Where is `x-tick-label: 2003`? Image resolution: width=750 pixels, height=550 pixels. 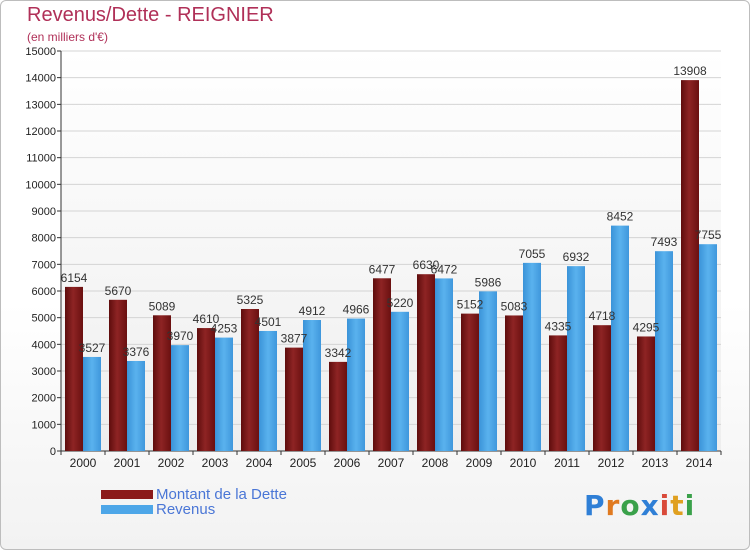
x-tick-label: 2003 is located at coordinates (215, 463).